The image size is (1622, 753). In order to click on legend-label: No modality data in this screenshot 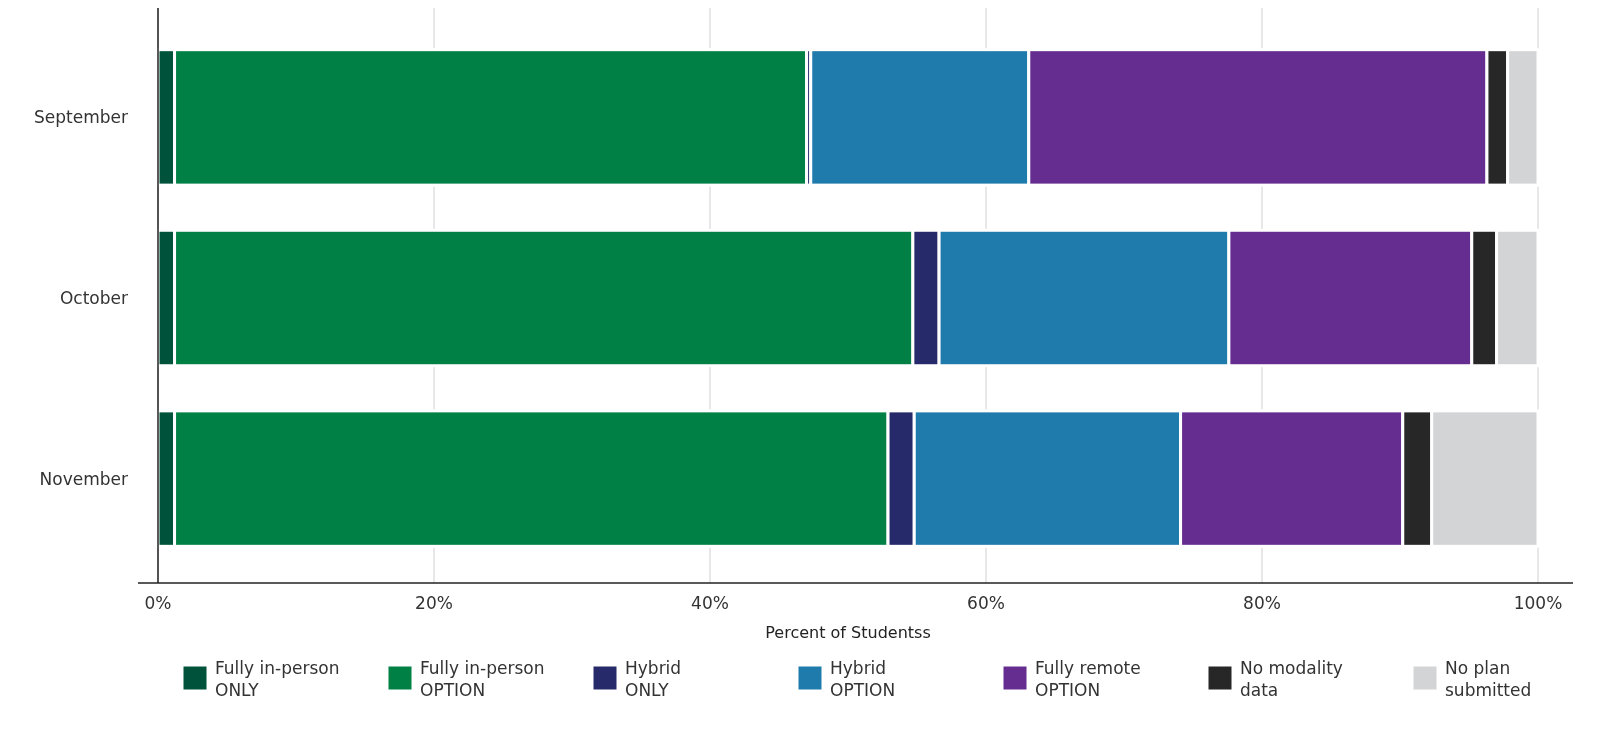, I will do `click(1291, 679)`.